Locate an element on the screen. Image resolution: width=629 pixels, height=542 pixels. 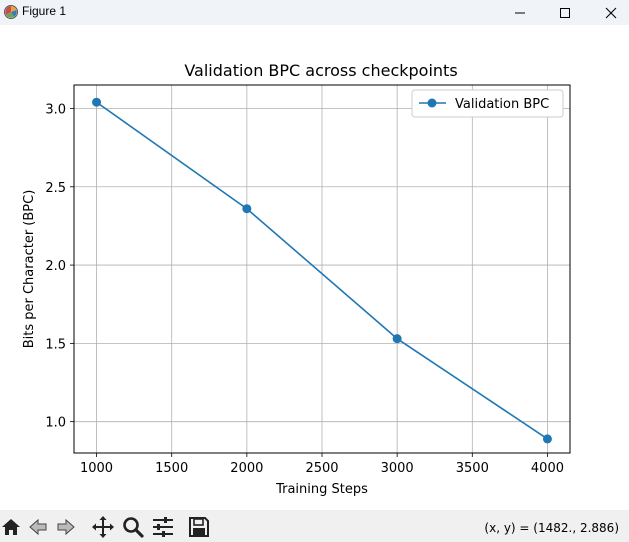
home-icon is located at coordinates (11, 527).